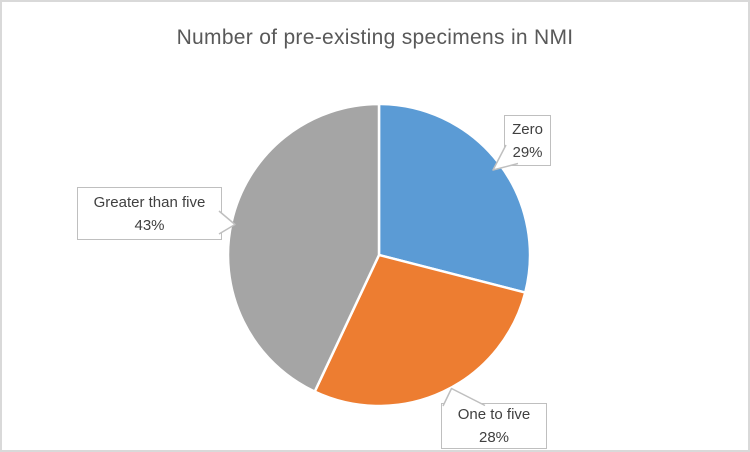 This screenshot has width=750, height=452. What do you see at coordinates (149, 213) in the screenshot?
I see `data-callout-greater-than-five: Greater than five 43%` at bounding box center [149, 213].